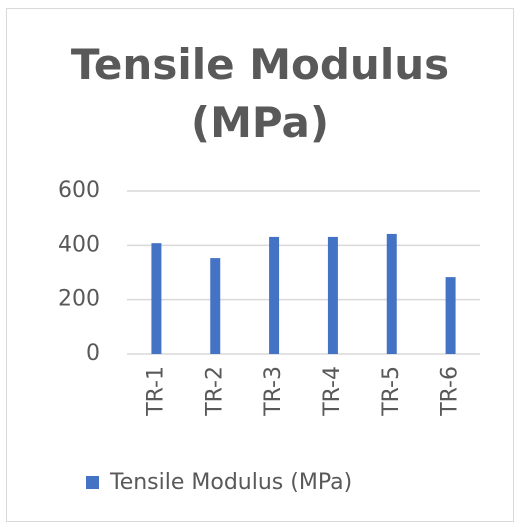  I want to click on x-tick-label: TR-1, so click(155, 391).